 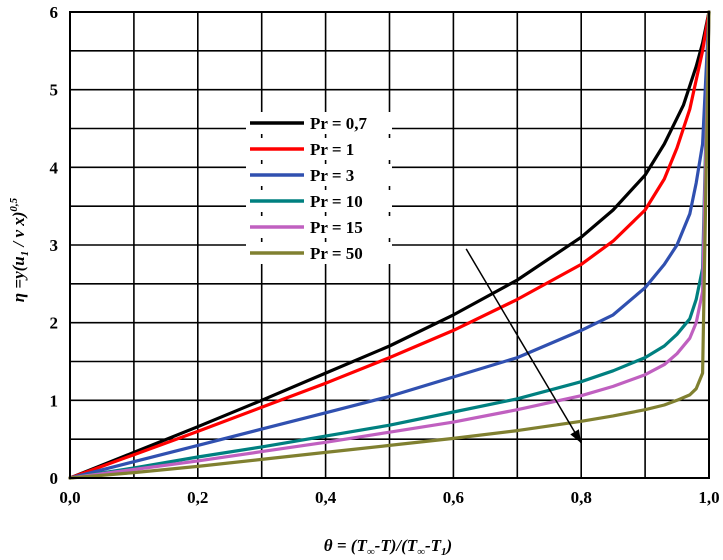 What do you see at coordinates (708, 497) in the screenshot?
I see `x-tick-label: 1,0` at bounding box center [708, 497].